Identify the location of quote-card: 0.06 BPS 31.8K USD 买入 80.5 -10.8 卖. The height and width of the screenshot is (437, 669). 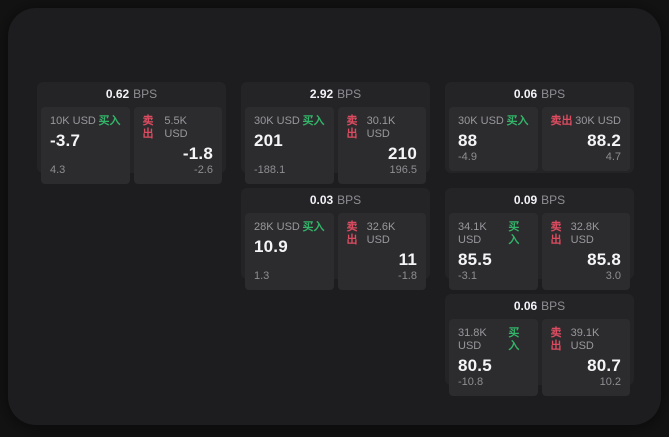
(539, 345).